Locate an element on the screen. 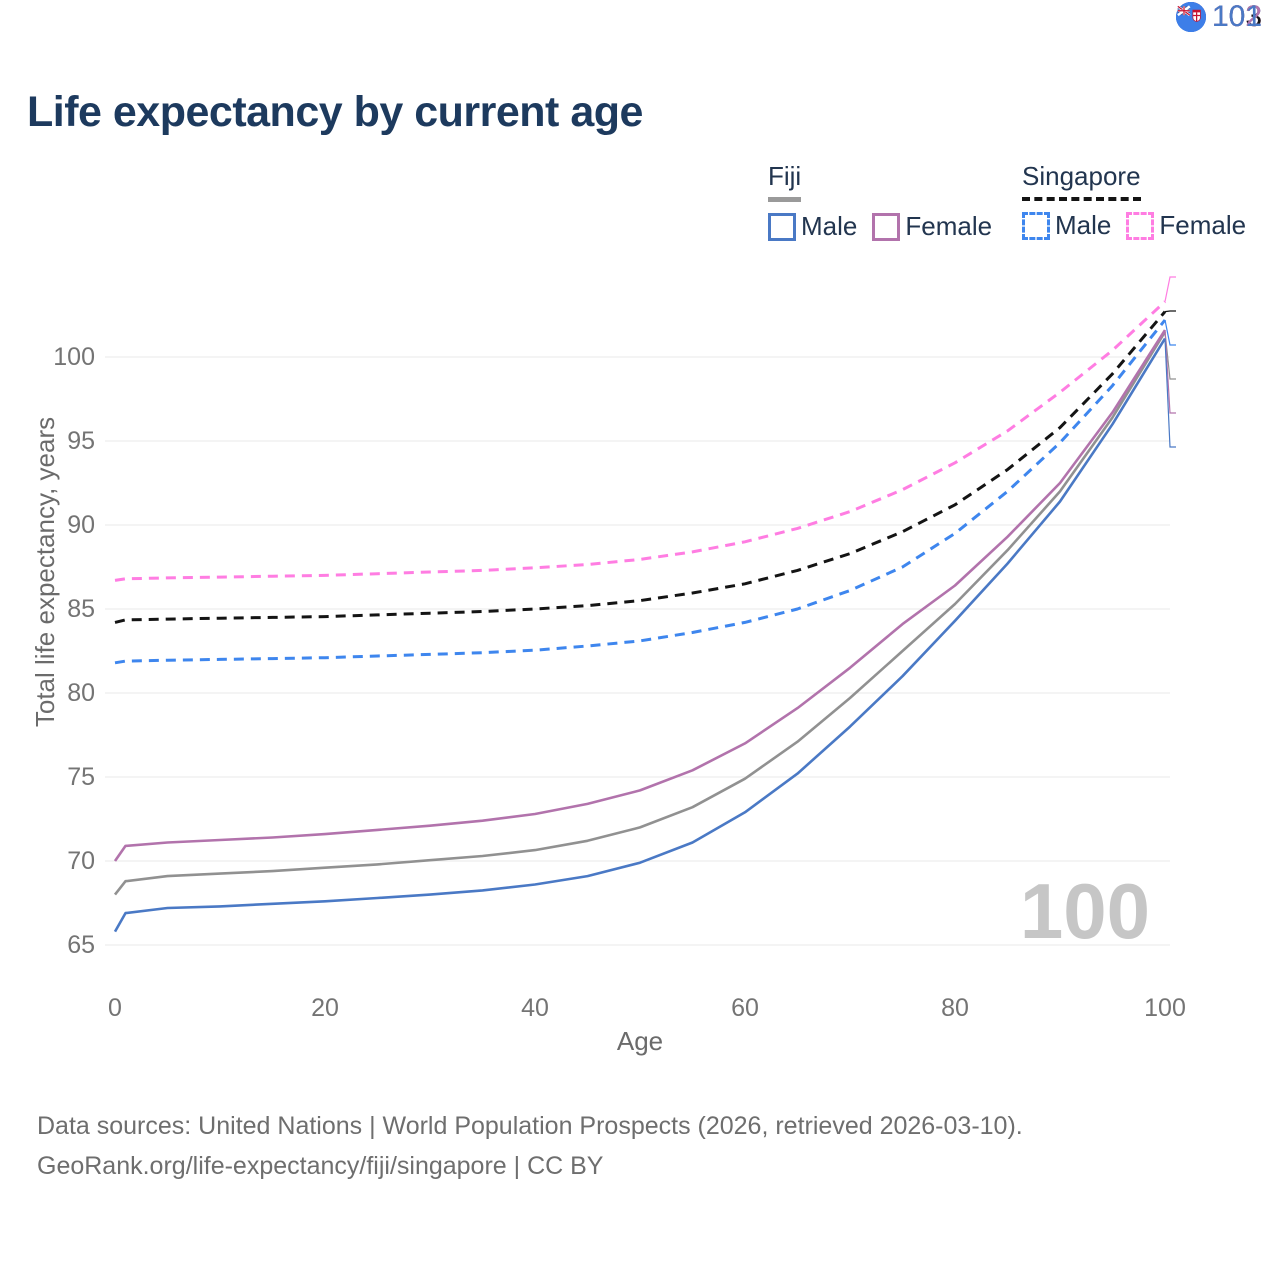  legend-group-fiji: Fiji Male Female is located at coordinates (880, 201).